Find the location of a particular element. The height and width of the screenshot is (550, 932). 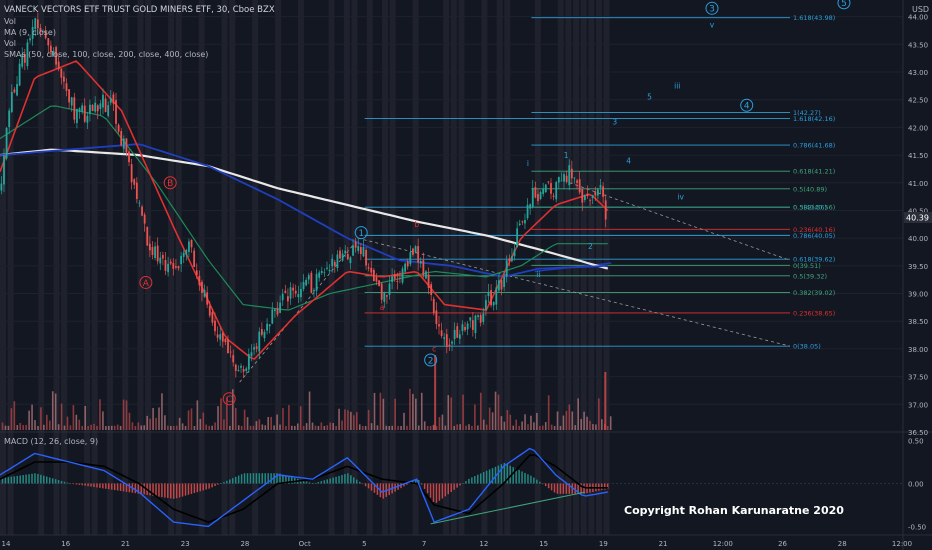

wave-label: 2 is located at coordinates (590, 246).